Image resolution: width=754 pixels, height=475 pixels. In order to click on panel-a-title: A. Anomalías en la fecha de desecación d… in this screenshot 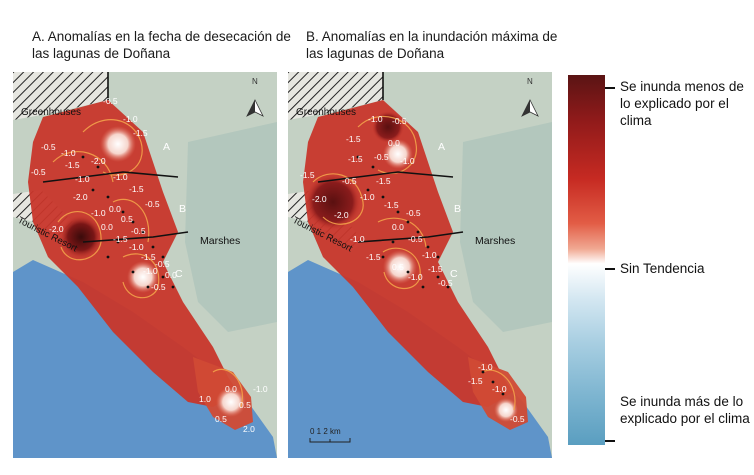, I will do `click(161, 45)`.